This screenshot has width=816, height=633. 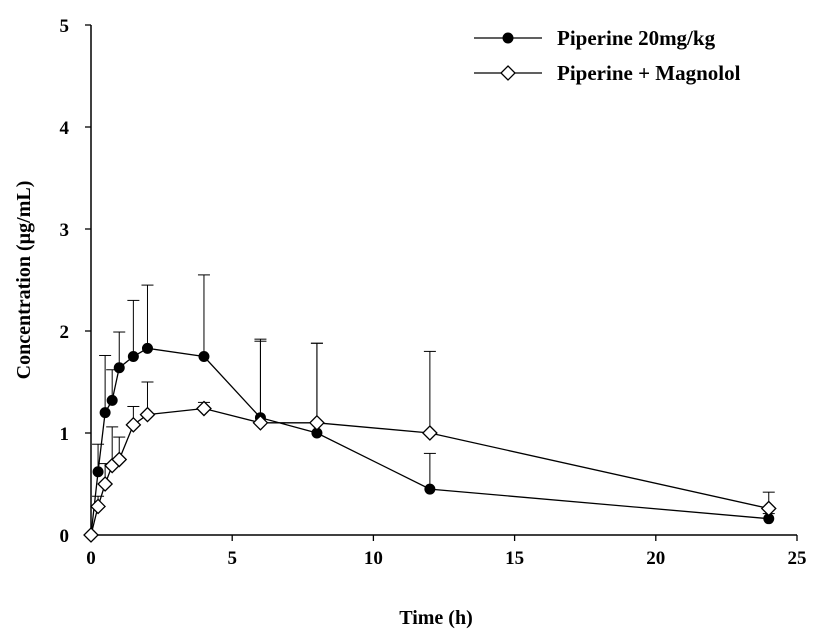 I want to click on y-tick-label: 3, so click(x=65, y=230).